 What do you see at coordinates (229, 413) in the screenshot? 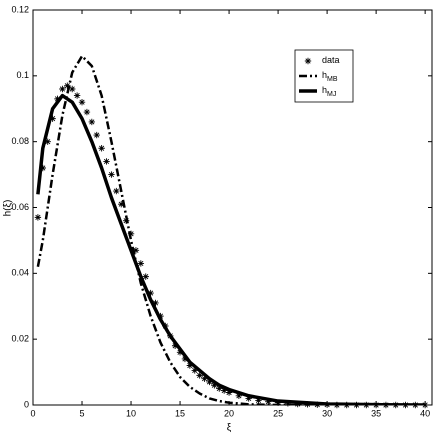
I see `x-tick-label: 20` at bounding box center [229, 413].